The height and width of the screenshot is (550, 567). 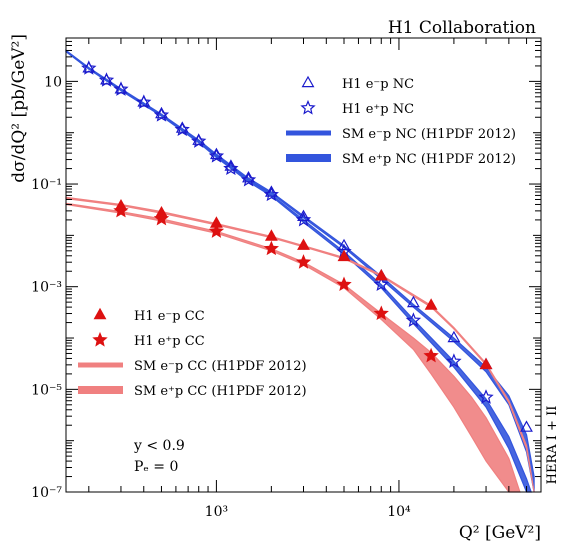 What do you see at coordinates (429, 134) in the screenshot?
I see `legend-label: SM e⁻p NC (H1PDF 2012)` at bounding box center [429, 134].